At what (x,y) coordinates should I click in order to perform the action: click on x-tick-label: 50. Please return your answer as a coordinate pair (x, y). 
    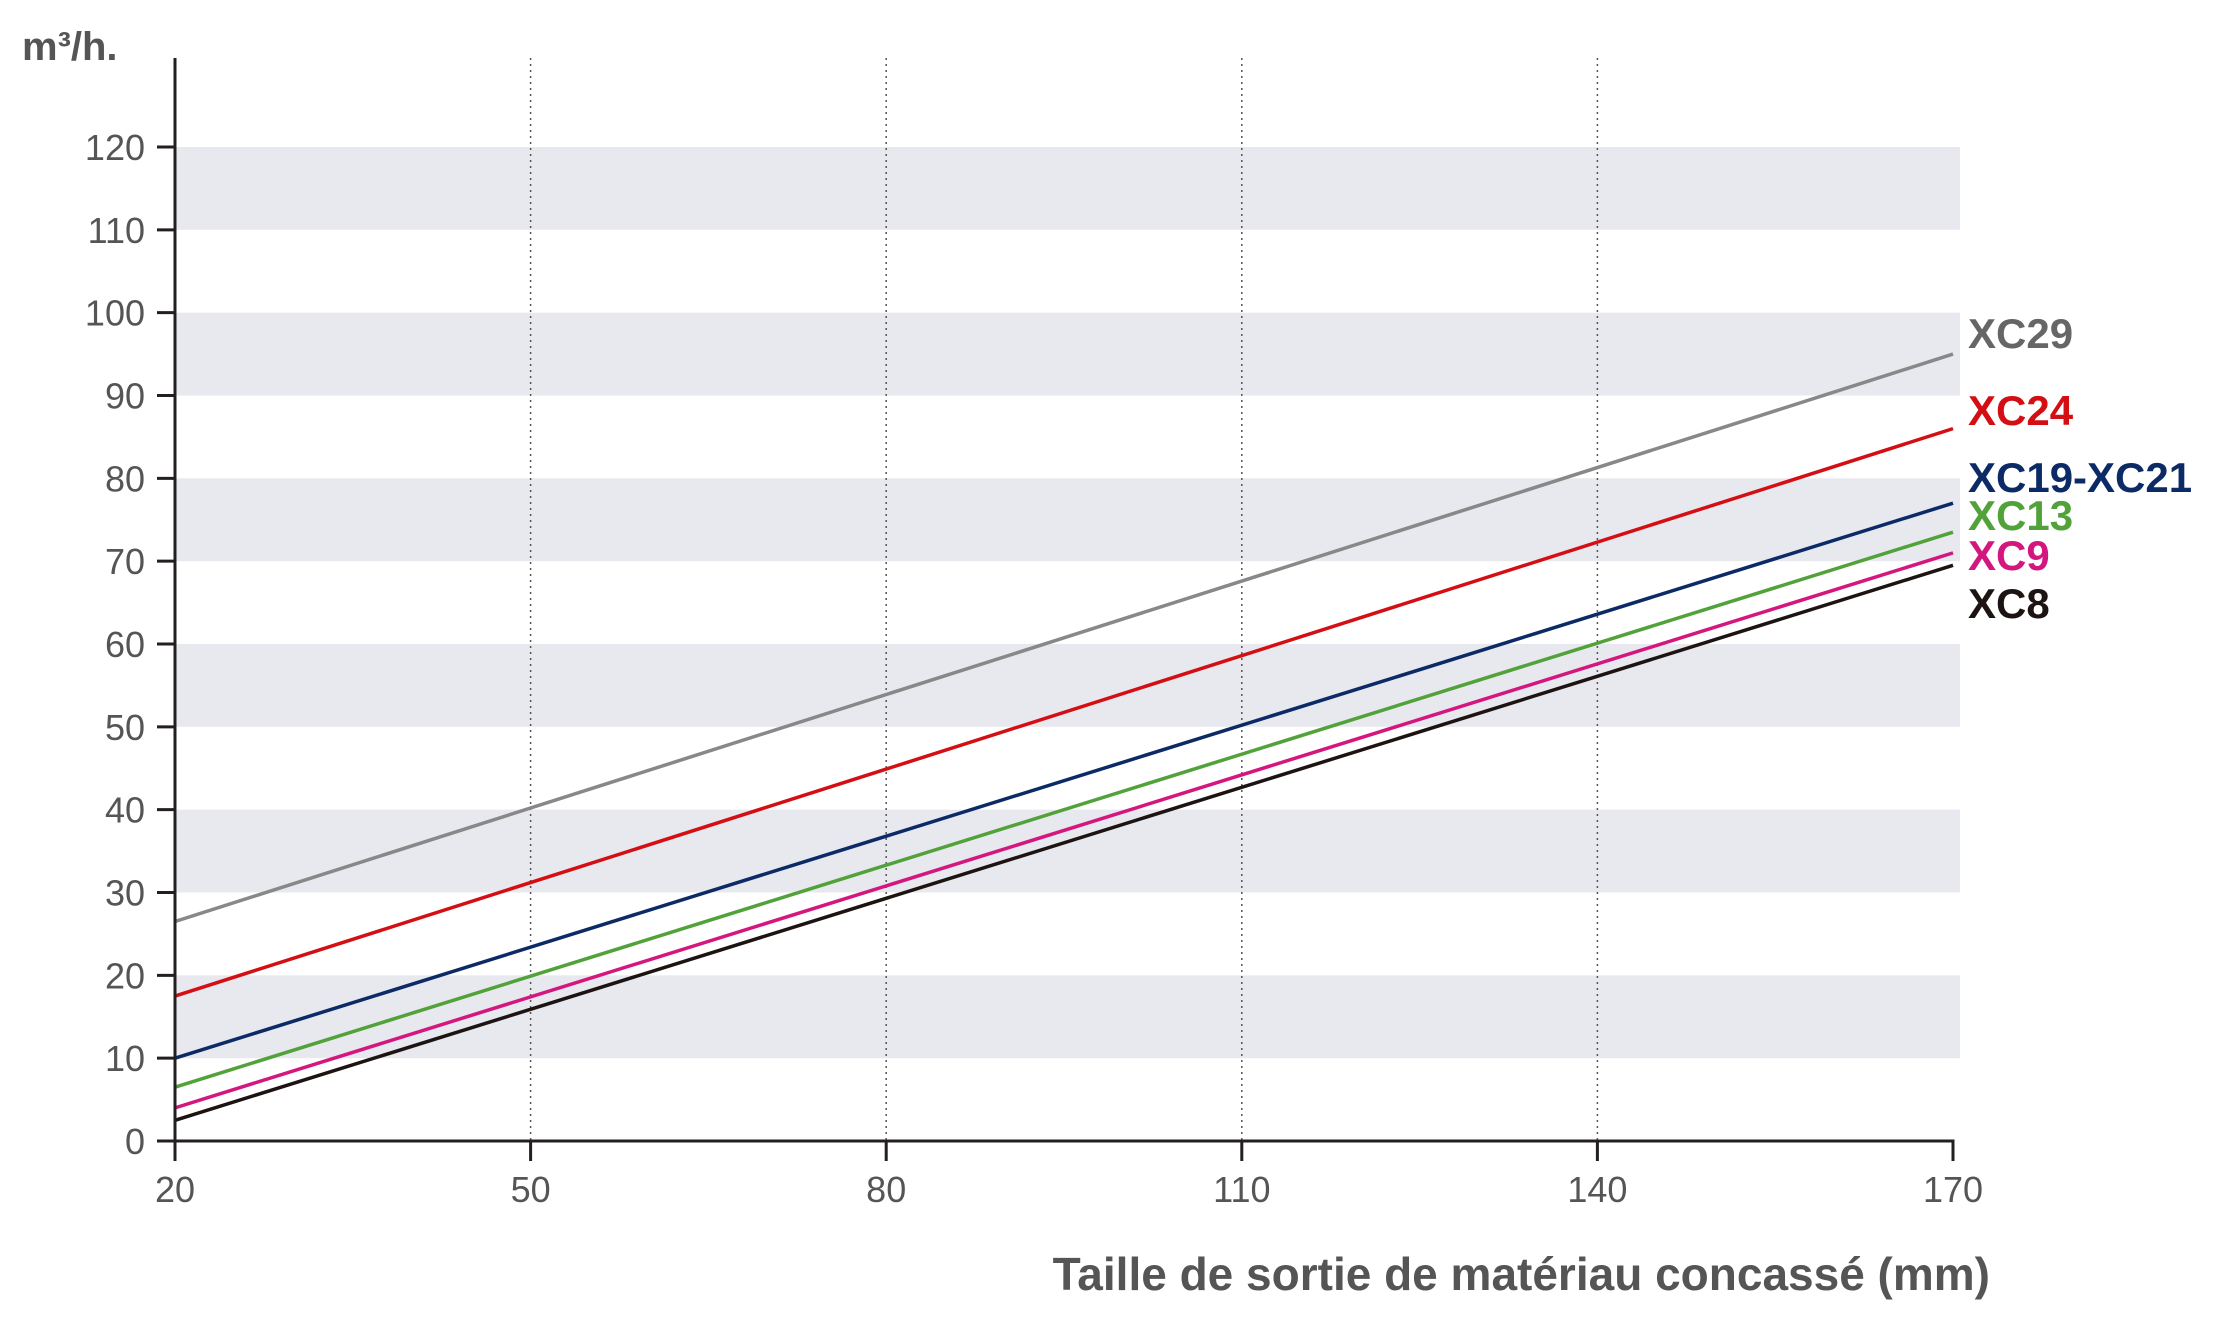
    Looking at the image, I should click on (531, 1189).